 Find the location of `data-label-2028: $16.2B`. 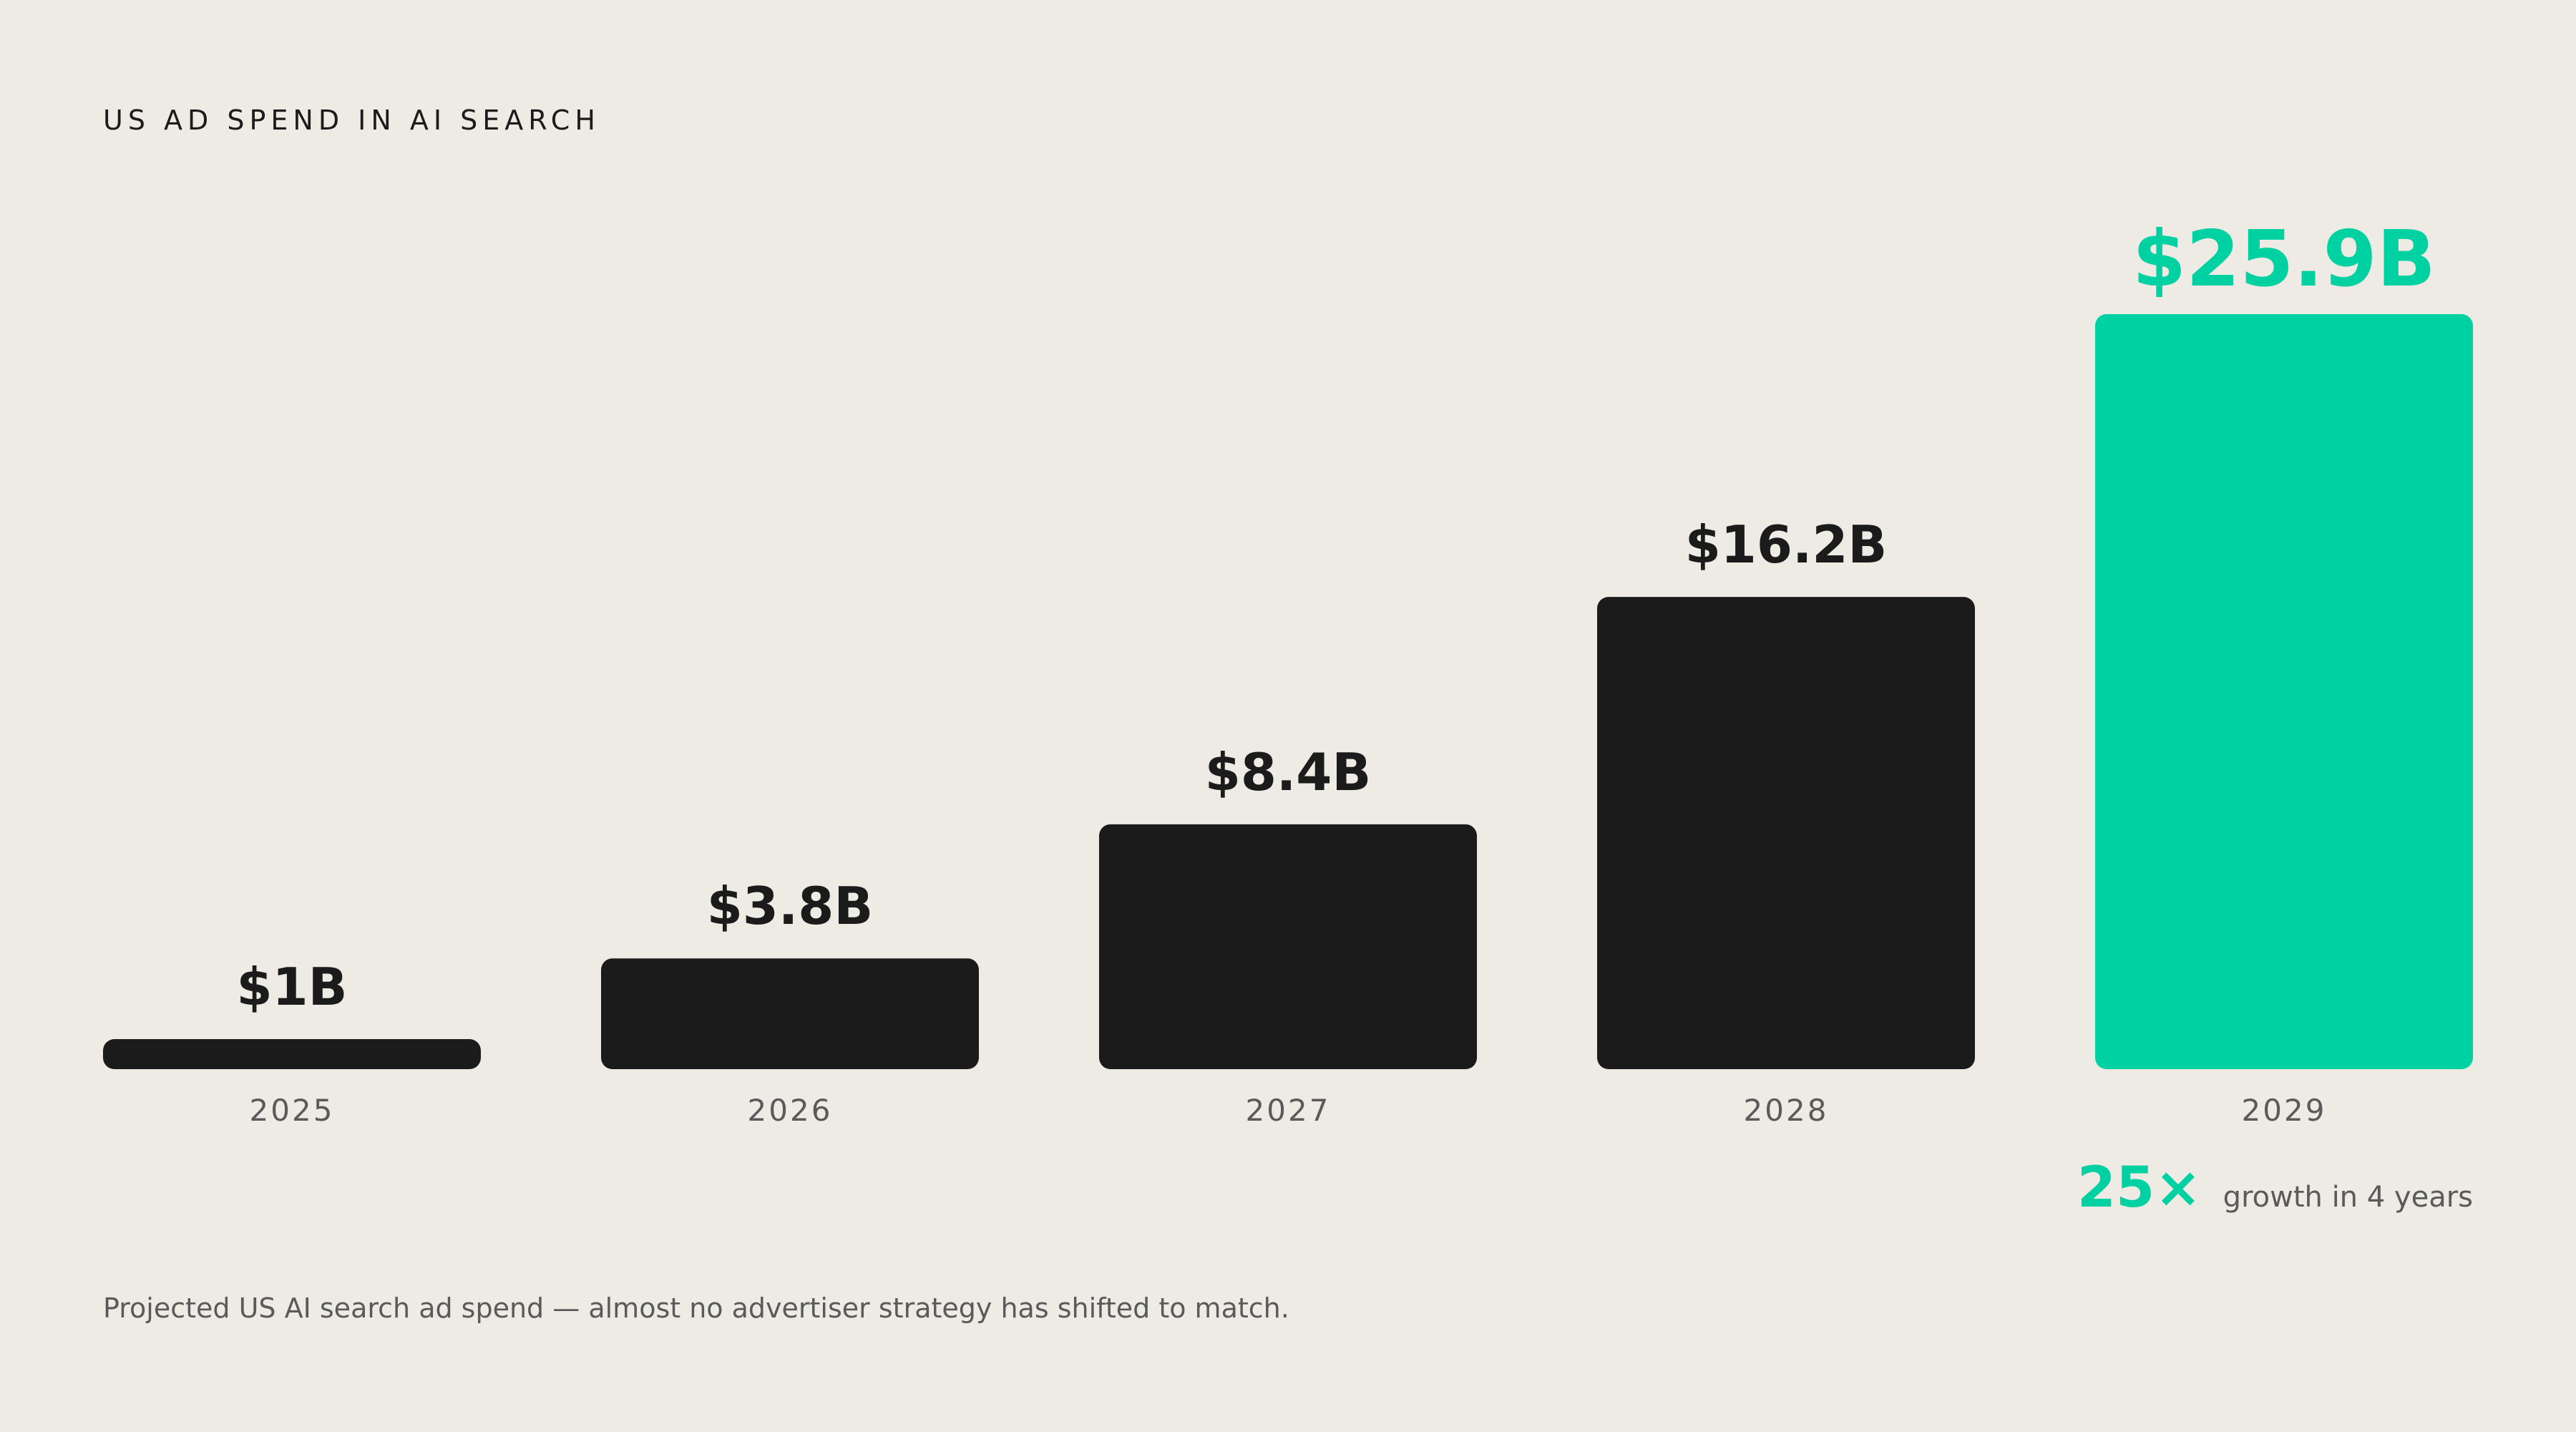

data-label-2028: $16.2B is located at coordinates (1786, 545).